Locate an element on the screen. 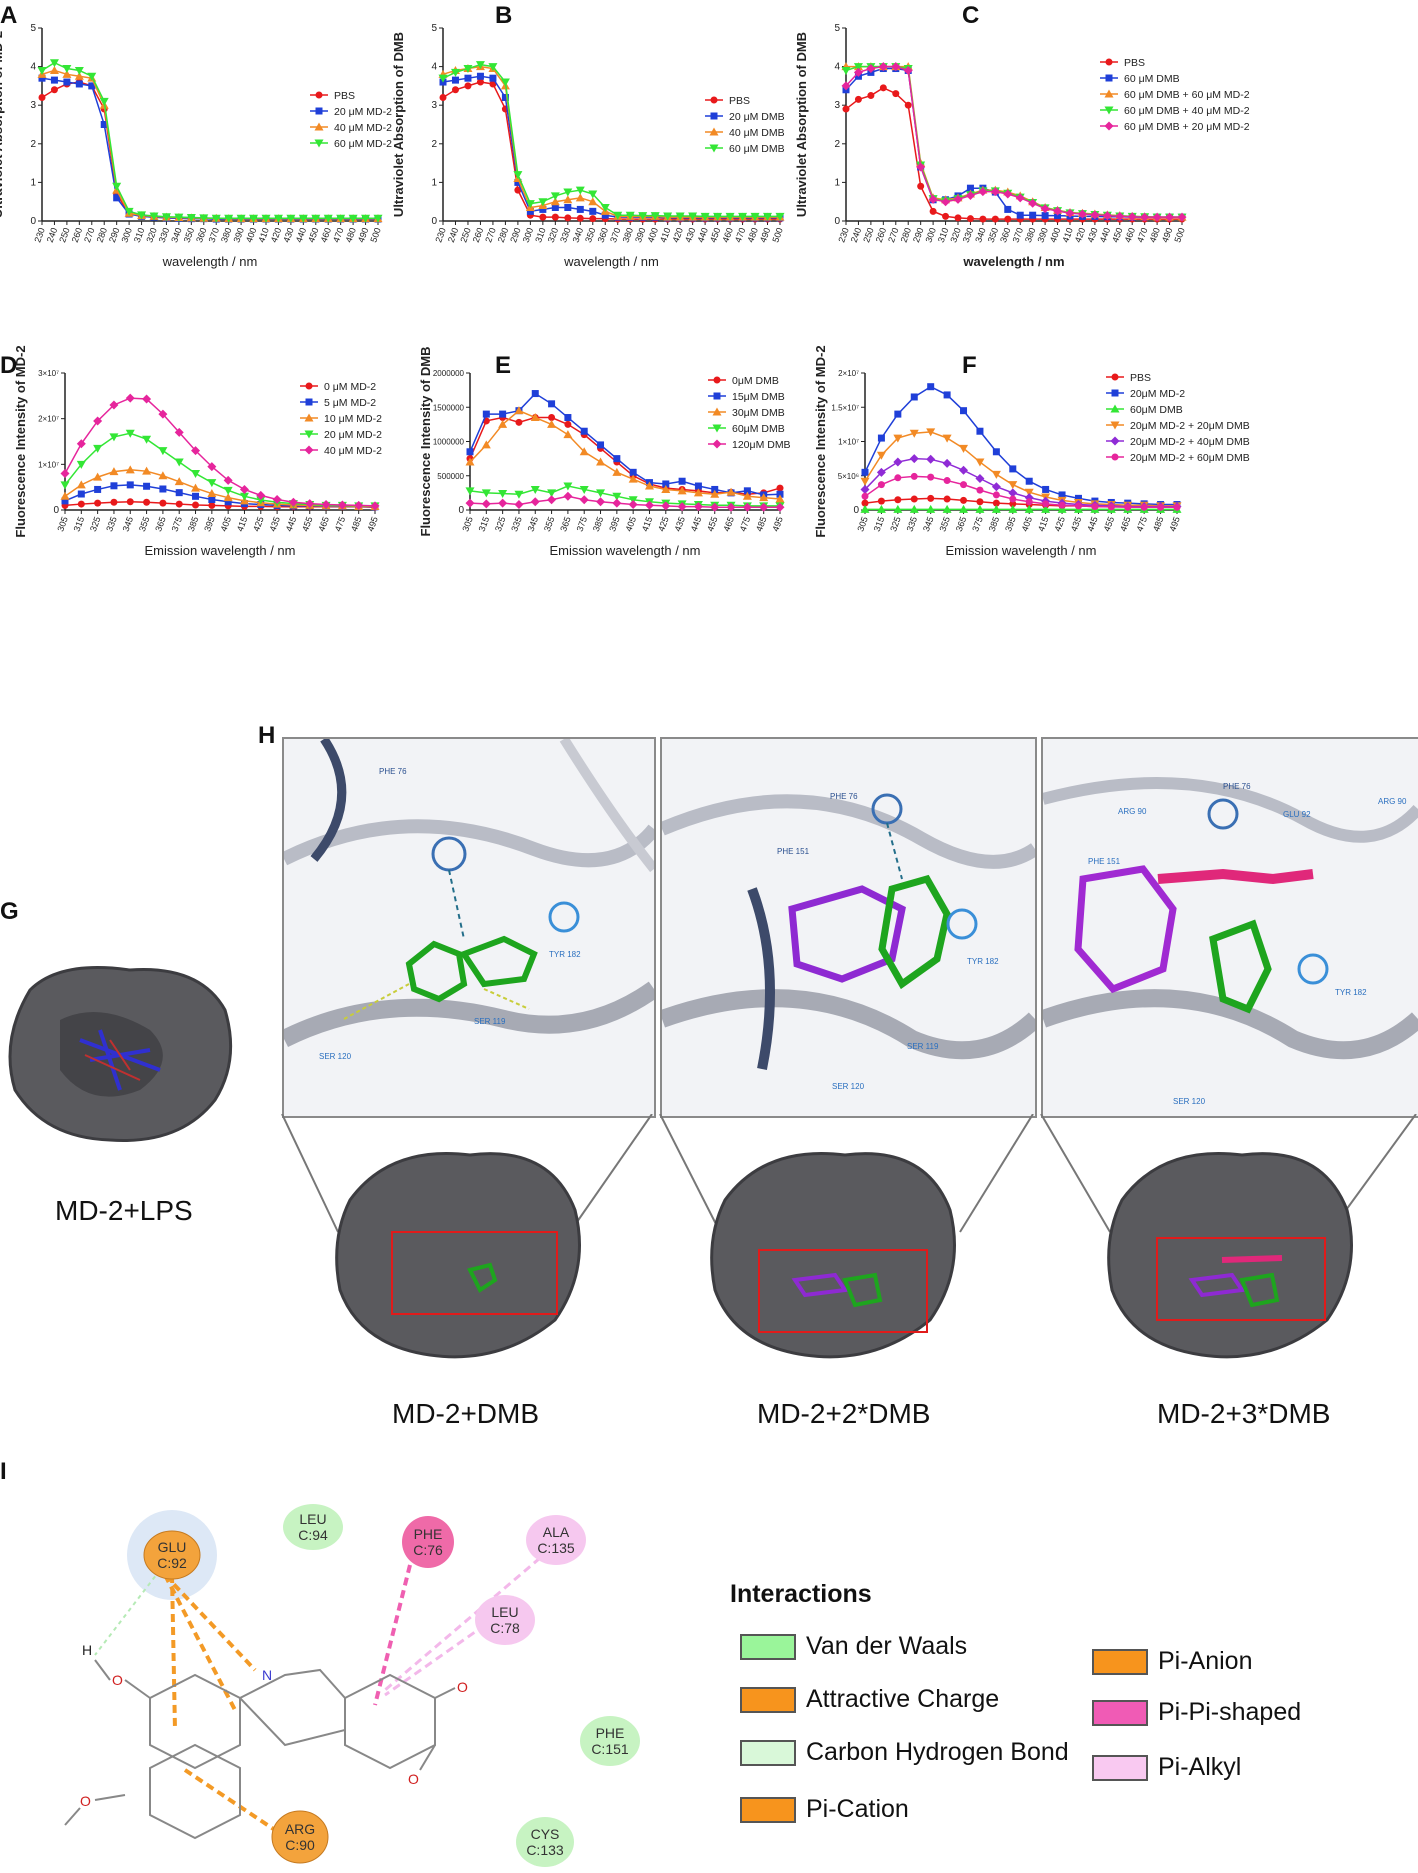 This screenshot has width=1418, height=1873. x-tick-label: 345 is located at coordinates (128, 524).